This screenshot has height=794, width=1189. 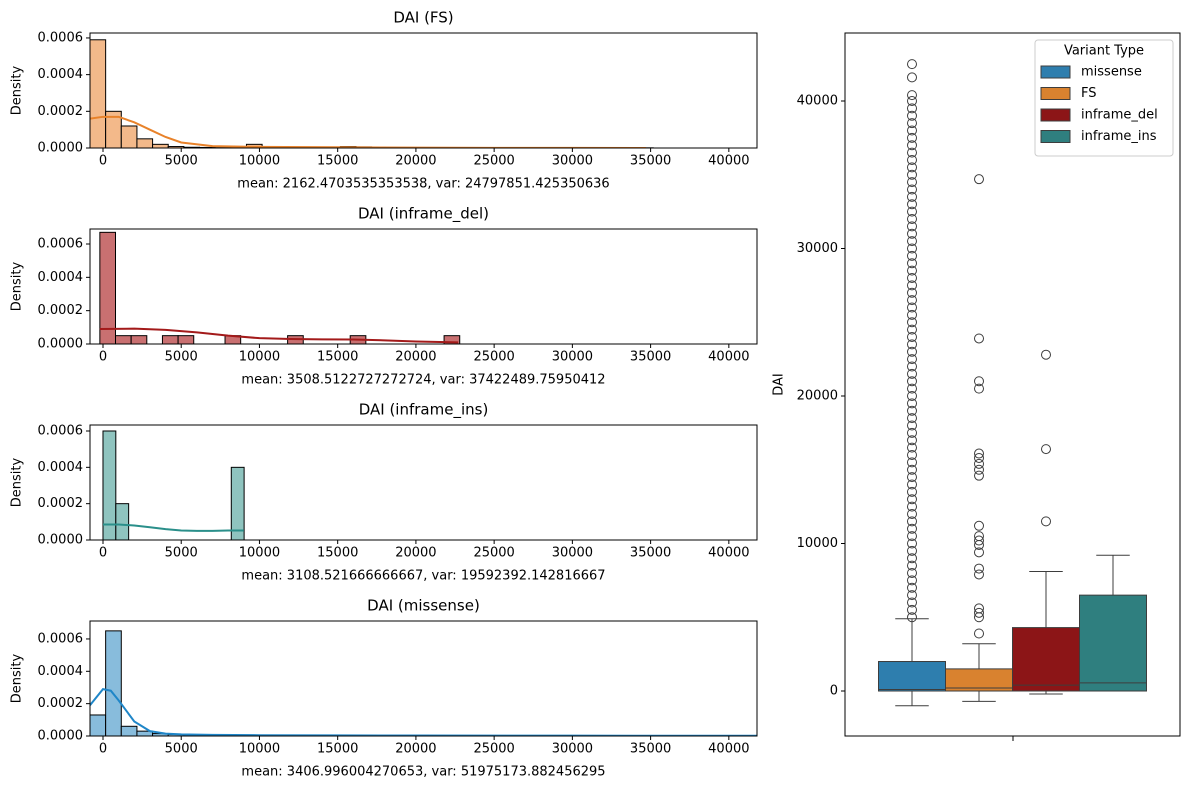 I want to click on legend-label: inframe_ins, so click(x=1119, y=136).